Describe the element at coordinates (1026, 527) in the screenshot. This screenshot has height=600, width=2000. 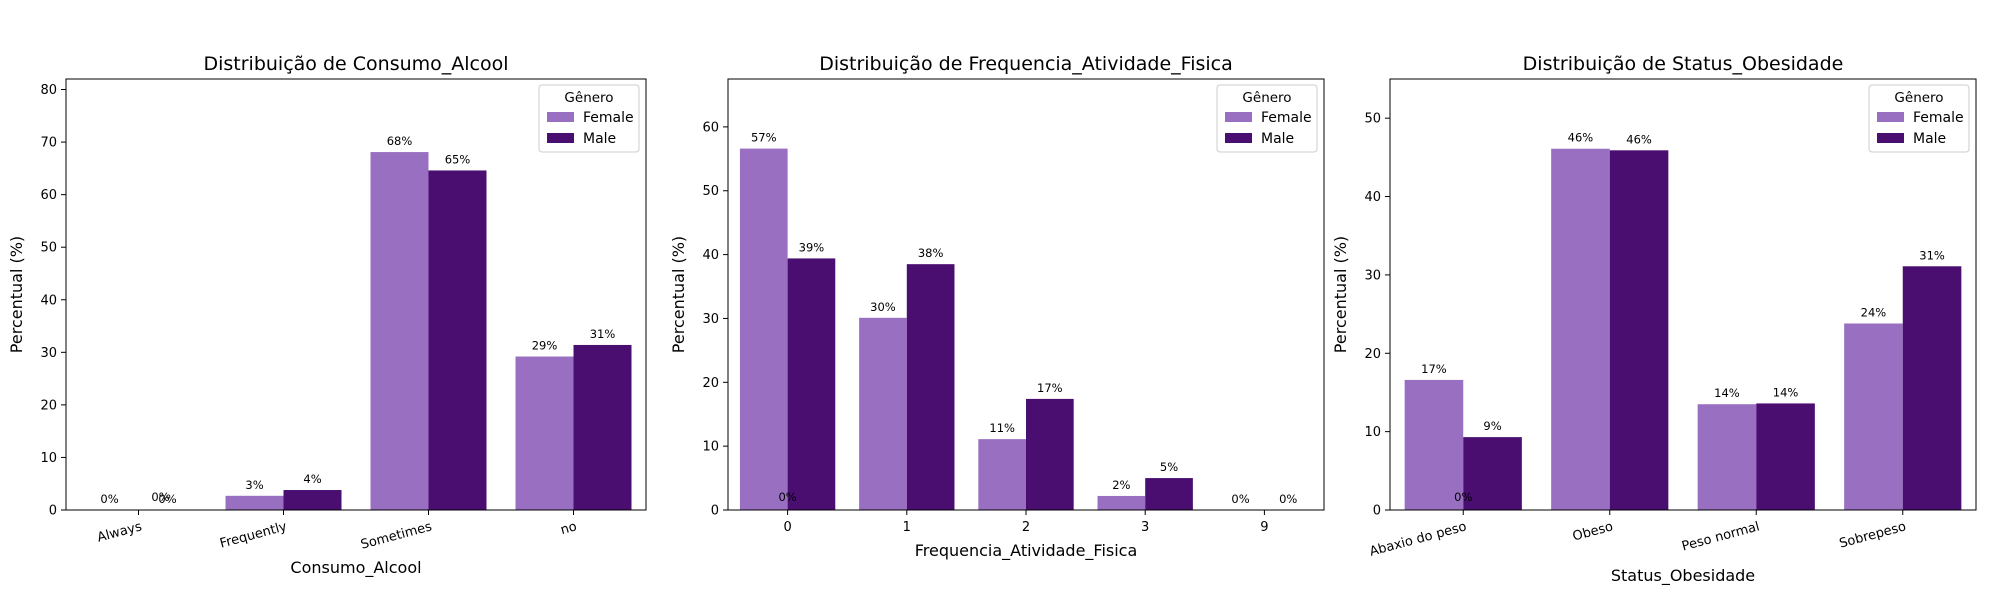
I see `x-tick-label: 2` at that location.